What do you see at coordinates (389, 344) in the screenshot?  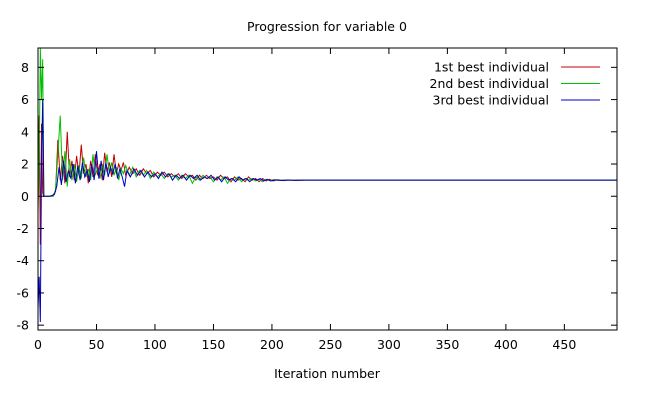 I see `x-tick-label: 300` at bounding box center [389, 344].